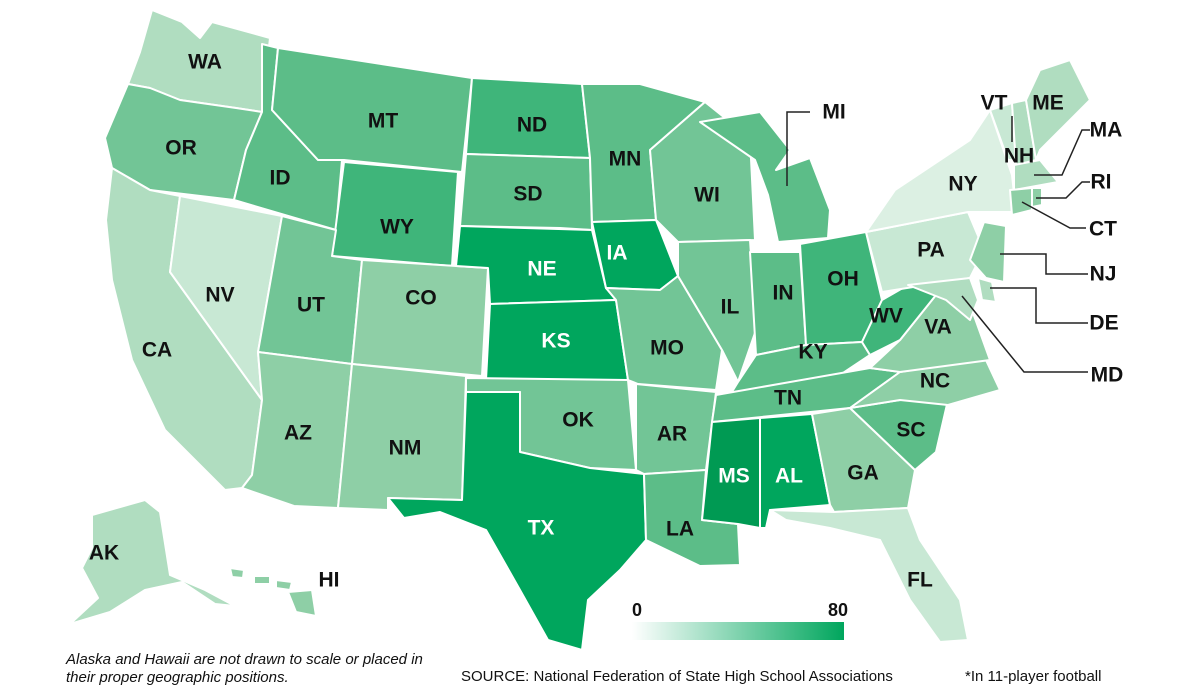 This screenshot has height=700, width=1200. I want to click on label-mt: MT, so click(383, 121).